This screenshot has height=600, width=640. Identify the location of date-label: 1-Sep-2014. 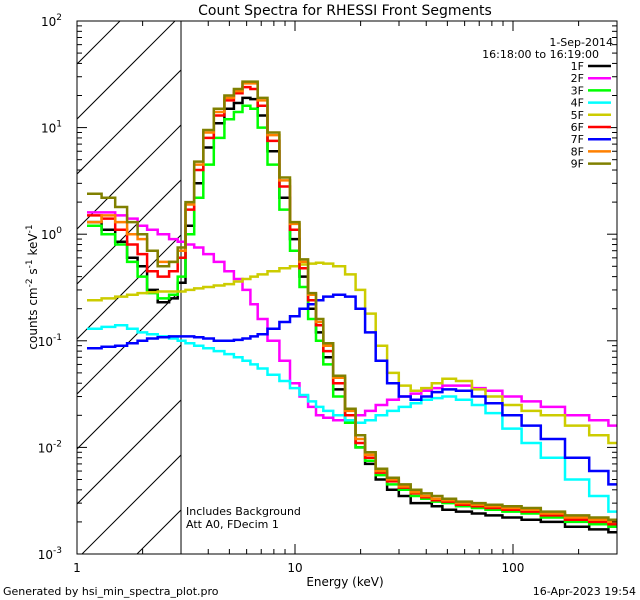
(581, 42).